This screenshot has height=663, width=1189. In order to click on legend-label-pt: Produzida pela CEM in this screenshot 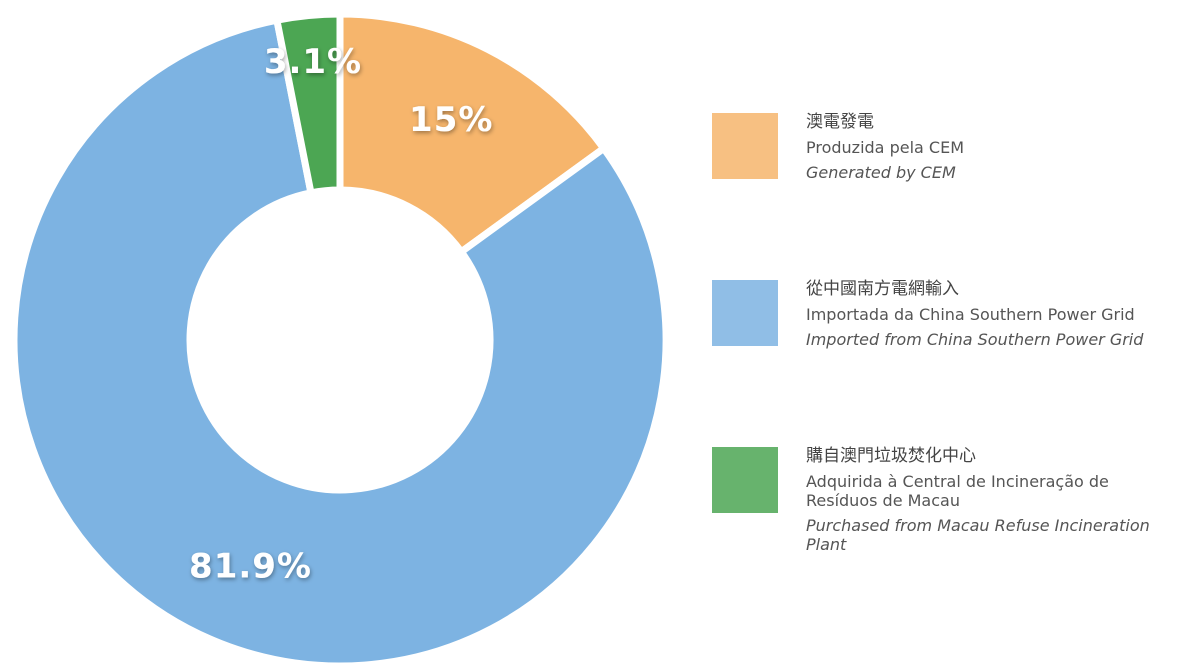, I will do `click(885, 147)`.